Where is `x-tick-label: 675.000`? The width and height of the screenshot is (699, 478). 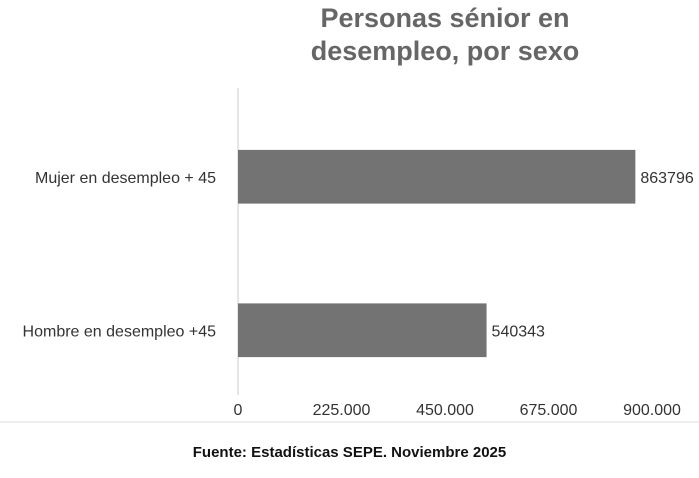
x-tick-label: 675.000 is located at coordinates (549, 410).